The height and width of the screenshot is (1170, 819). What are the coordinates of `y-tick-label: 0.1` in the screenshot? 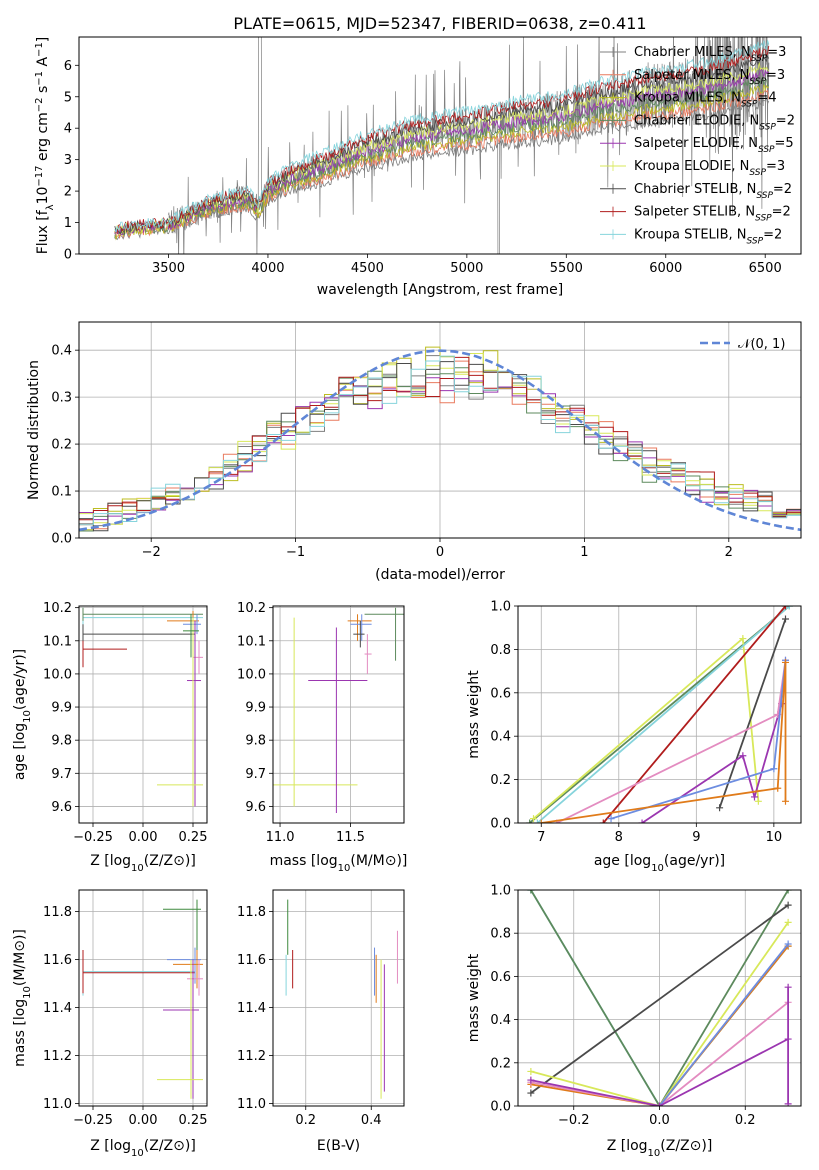 It's located at (61, 492).